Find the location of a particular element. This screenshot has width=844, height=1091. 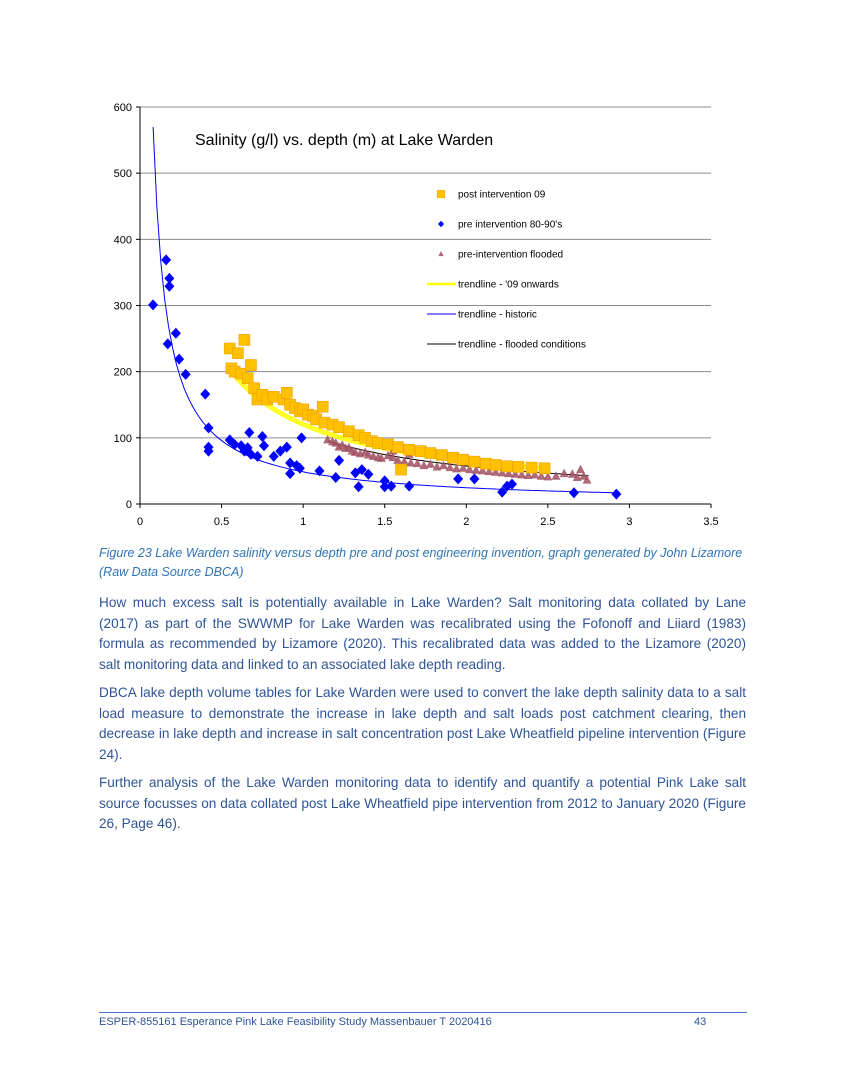

y-tick-label: 200 is located at coordinates (123, 373).